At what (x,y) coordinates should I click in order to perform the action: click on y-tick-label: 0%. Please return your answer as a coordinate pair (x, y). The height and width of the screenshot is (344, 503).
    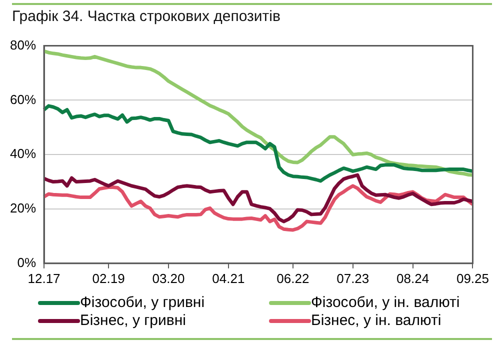
    Looking at the image, I should click on (26, 262).